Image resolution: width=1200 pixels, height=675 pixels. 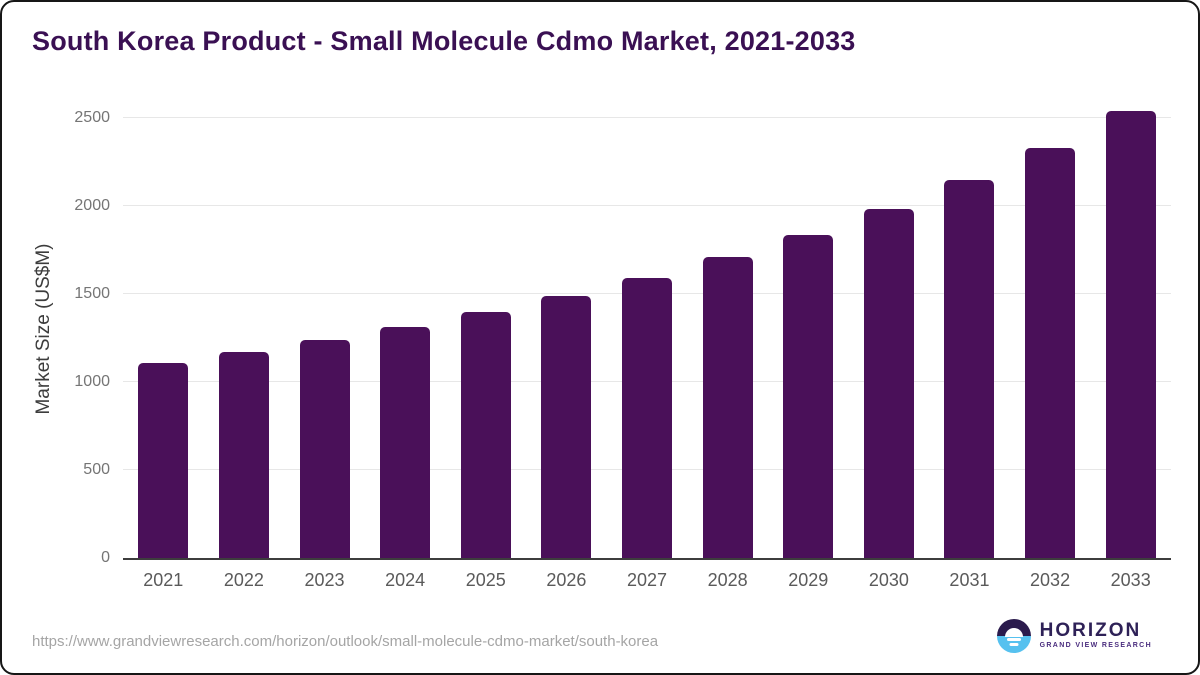 I want to click on x-tick-label-2029: 2029, so click(x=808, y=580).